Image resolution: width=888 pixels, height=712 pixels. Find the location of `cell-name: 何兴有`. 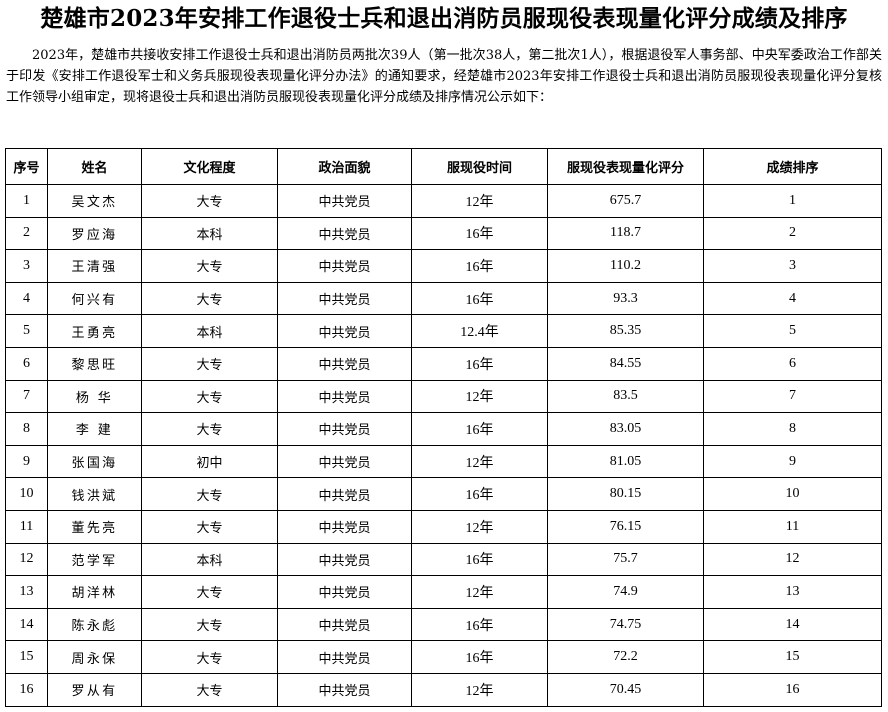

cell-name: 何兴有 is located at coordinates (94, 298).